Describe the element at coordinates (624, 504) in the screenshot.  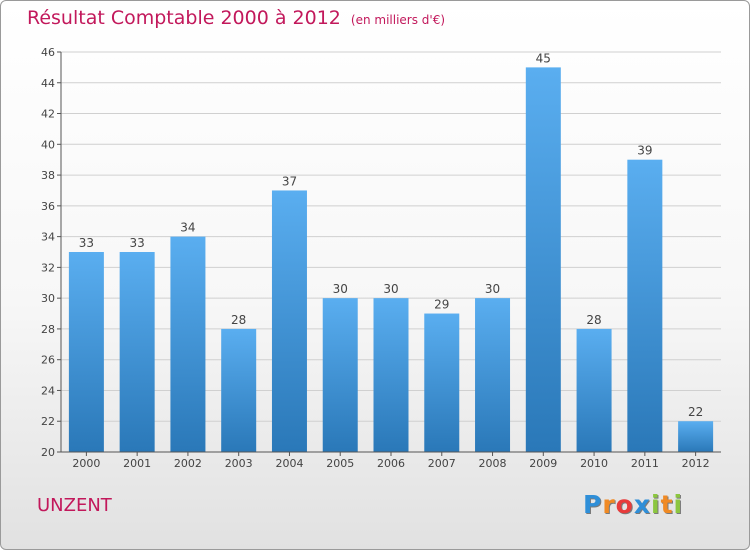
I see `logo-letter: o` at that location.